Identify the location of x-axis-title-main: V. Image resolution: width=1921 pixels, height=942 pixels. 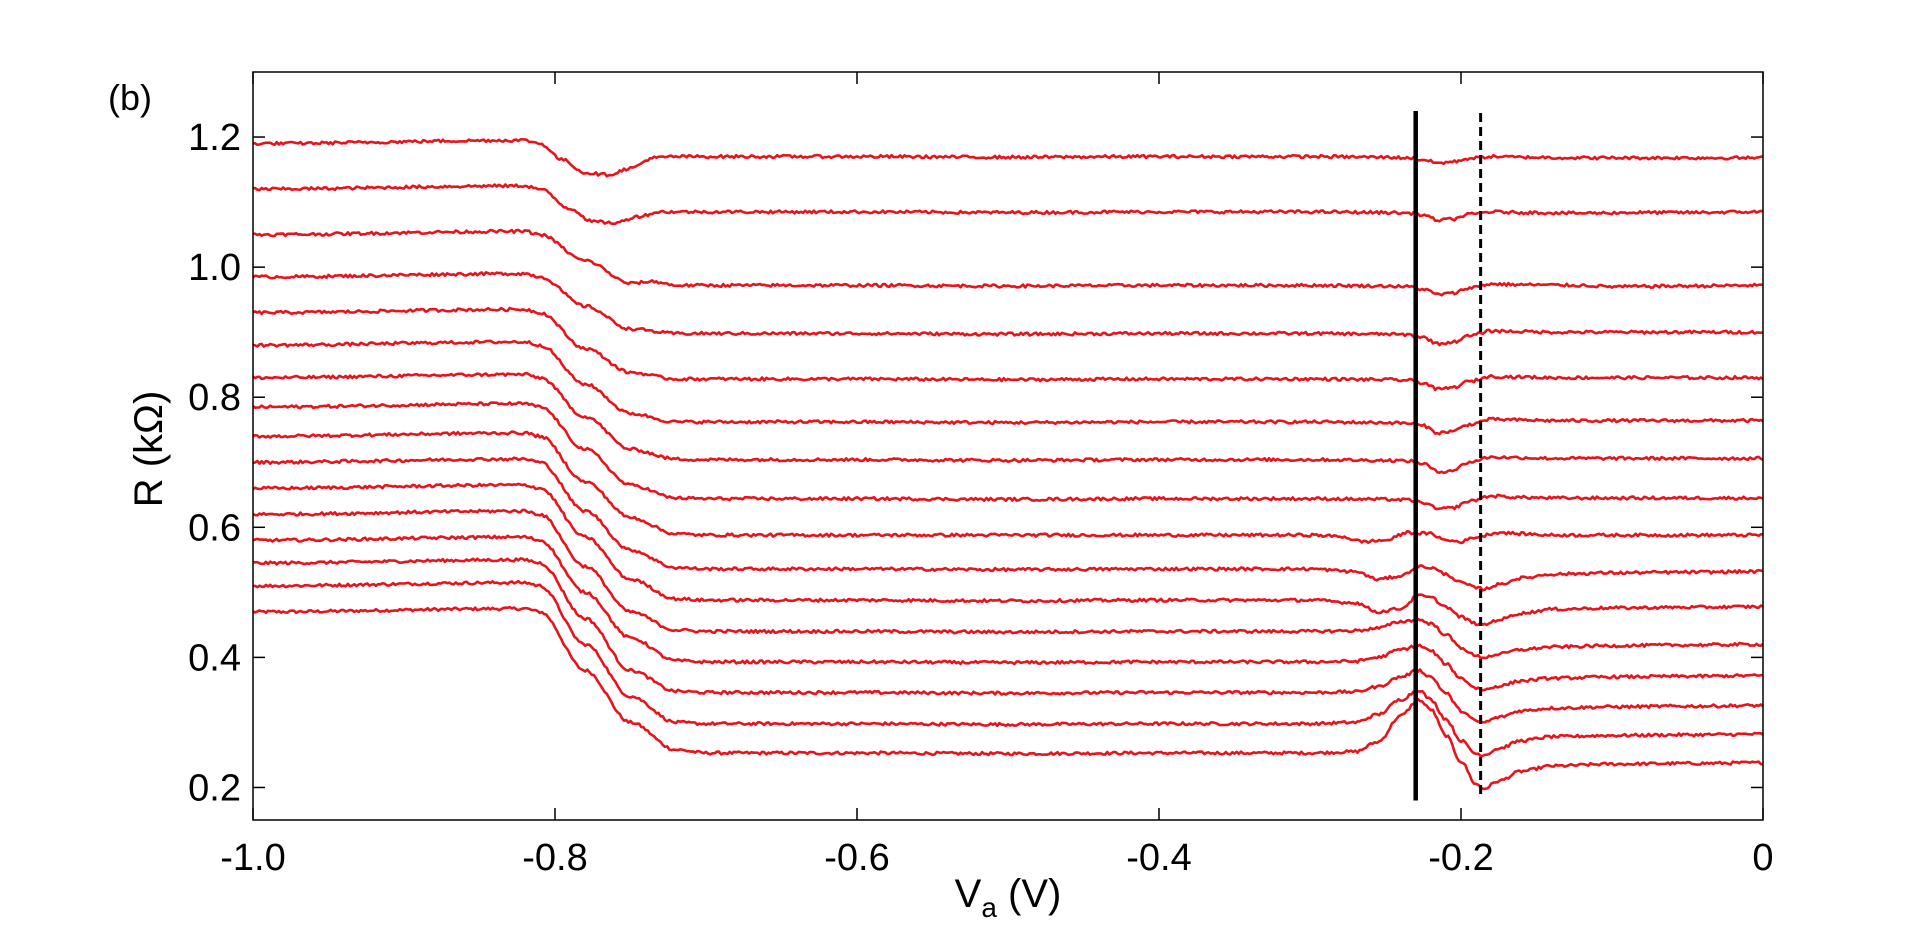
(968, 894).